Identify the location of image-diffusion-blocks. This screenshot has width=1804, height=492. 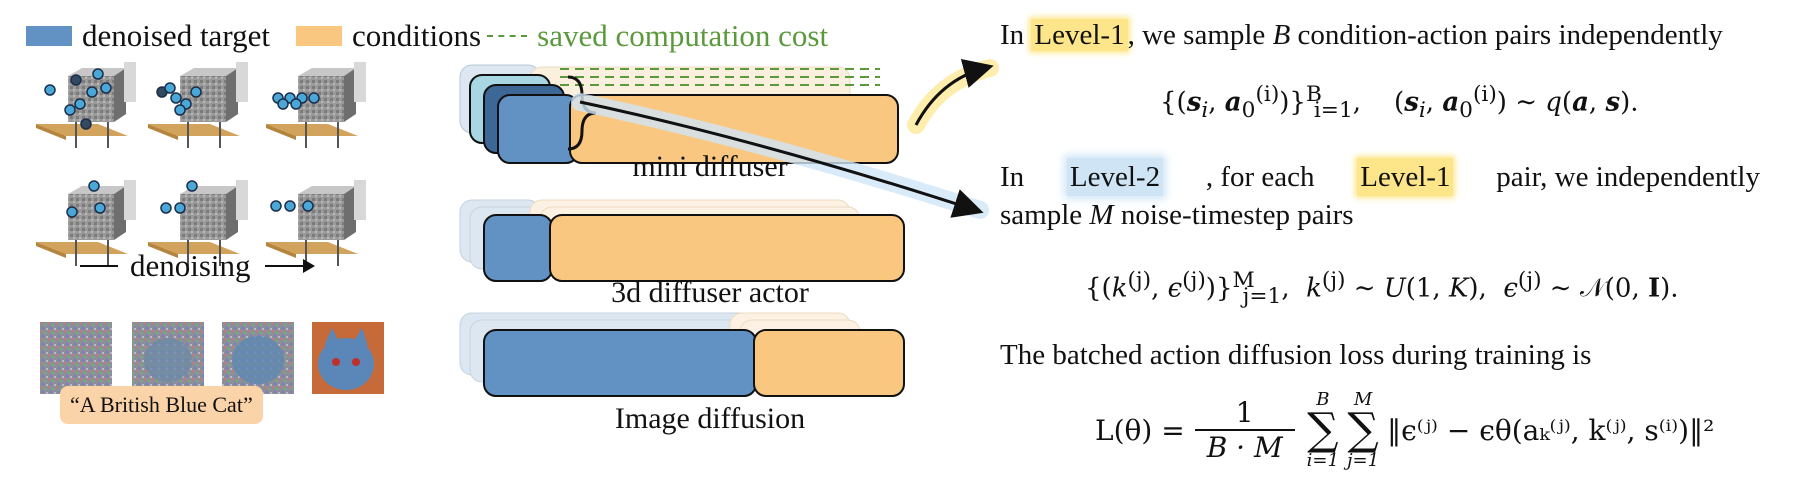
(682, 354).